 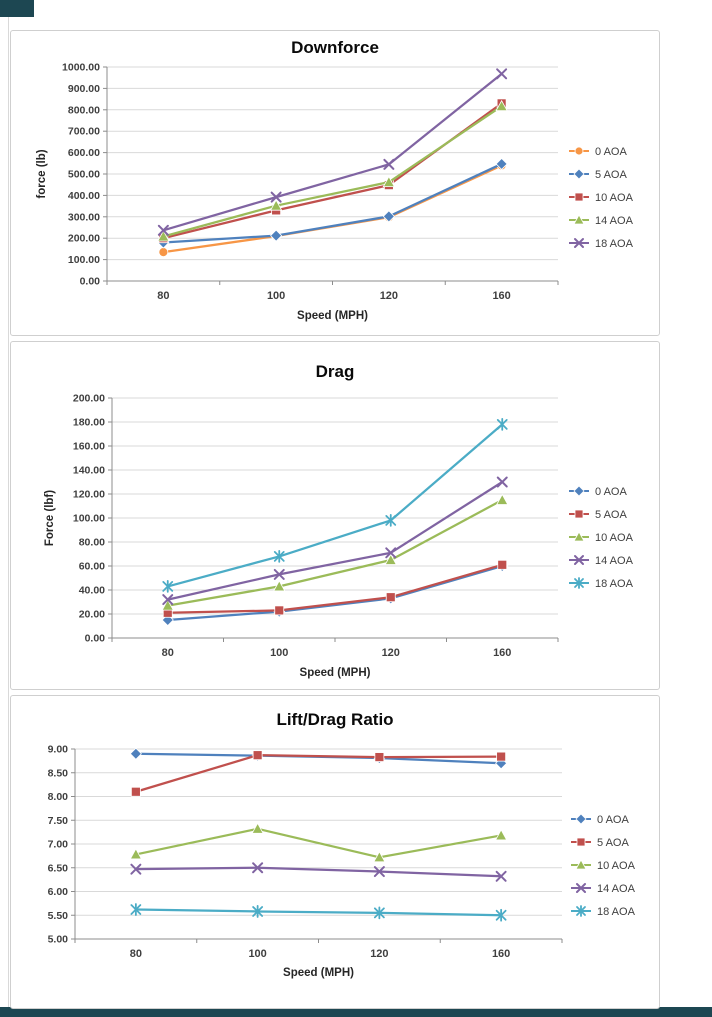 What do you see at coordinates (335, 371) in the screenshot?
I see `chart-title: Drag` at bounding box center [335, 371].